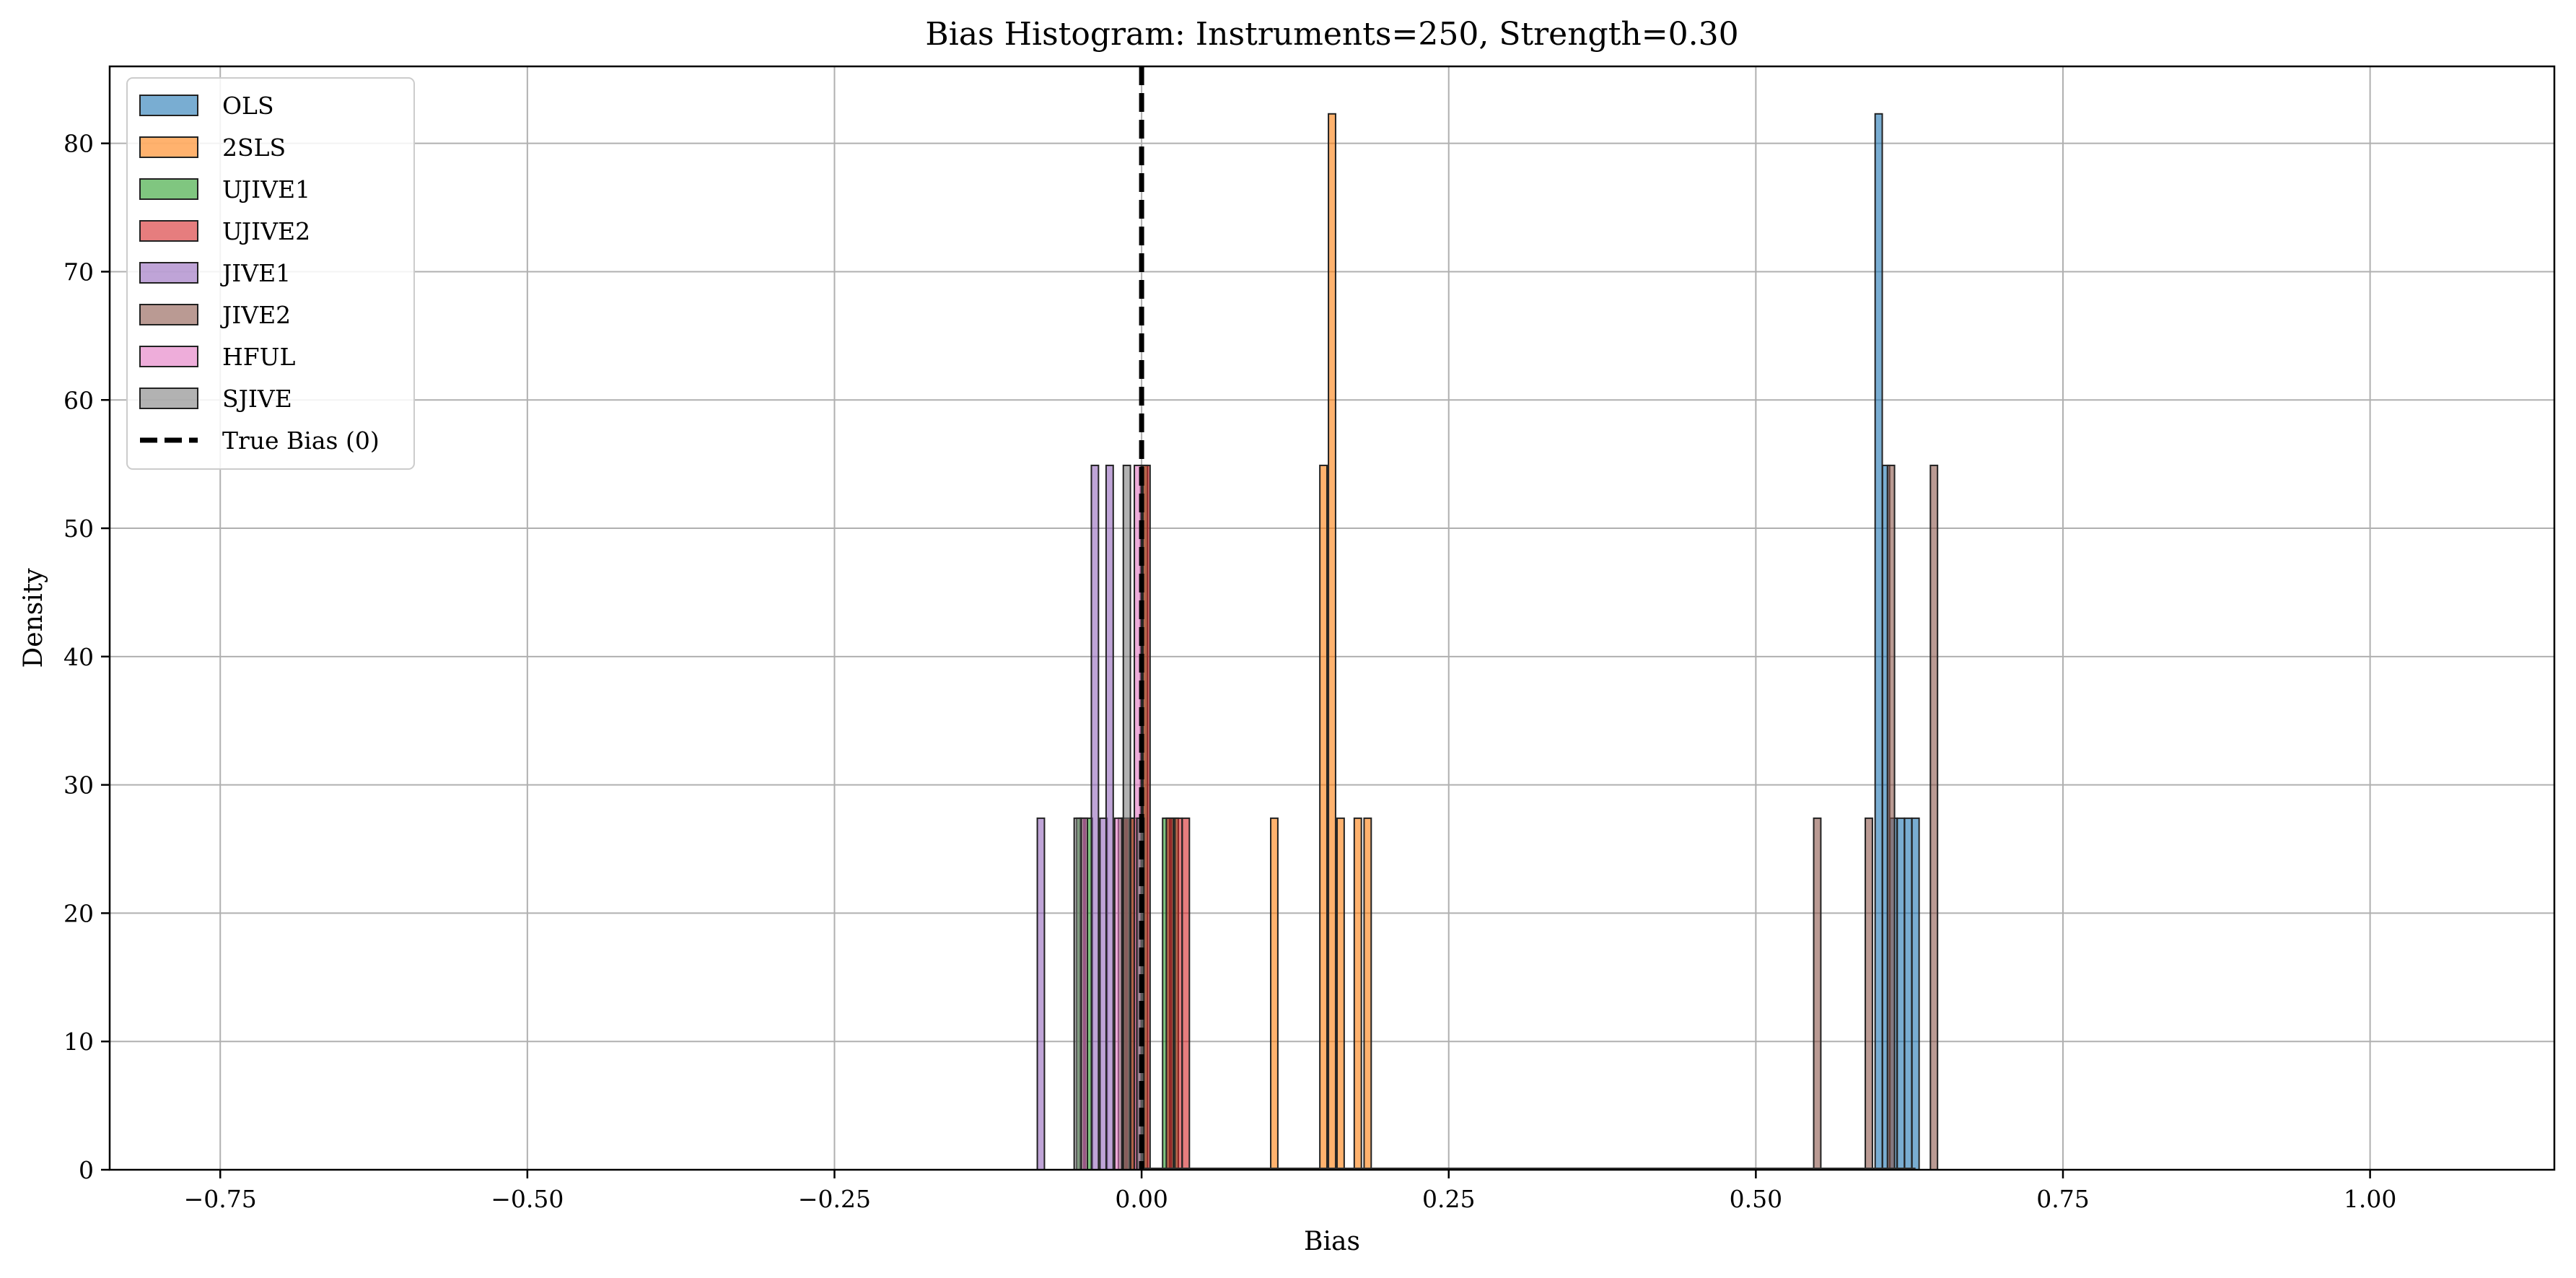  What do you see at coordinates (33, 618) in the screenshot?
I see `y-axis-label: Density` at bounding box center [33, 618].